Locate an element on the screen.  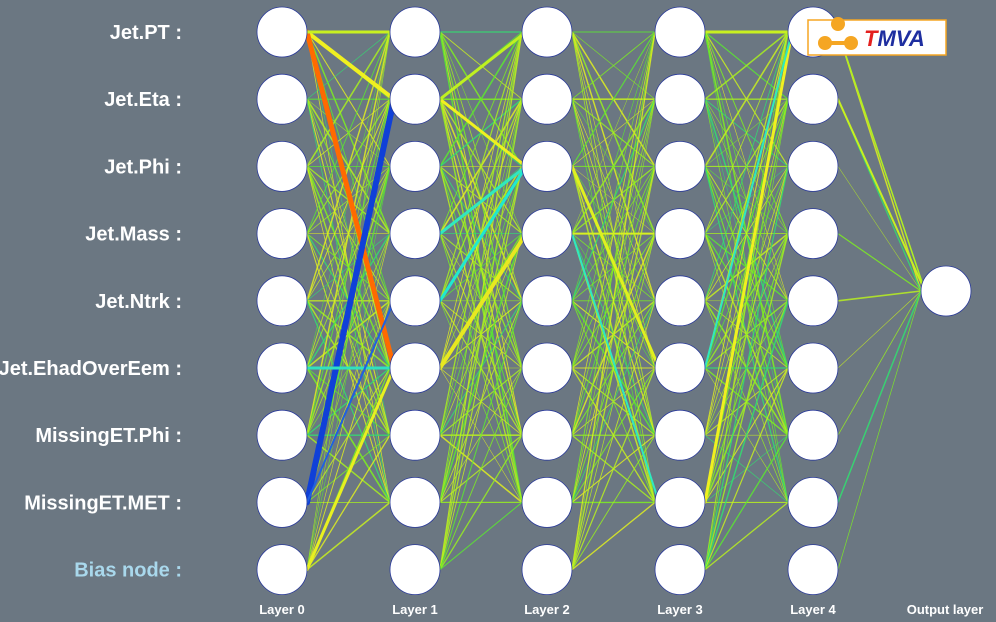
input-variable-label: Jet.Eta : is located at coordinates (143, 100).